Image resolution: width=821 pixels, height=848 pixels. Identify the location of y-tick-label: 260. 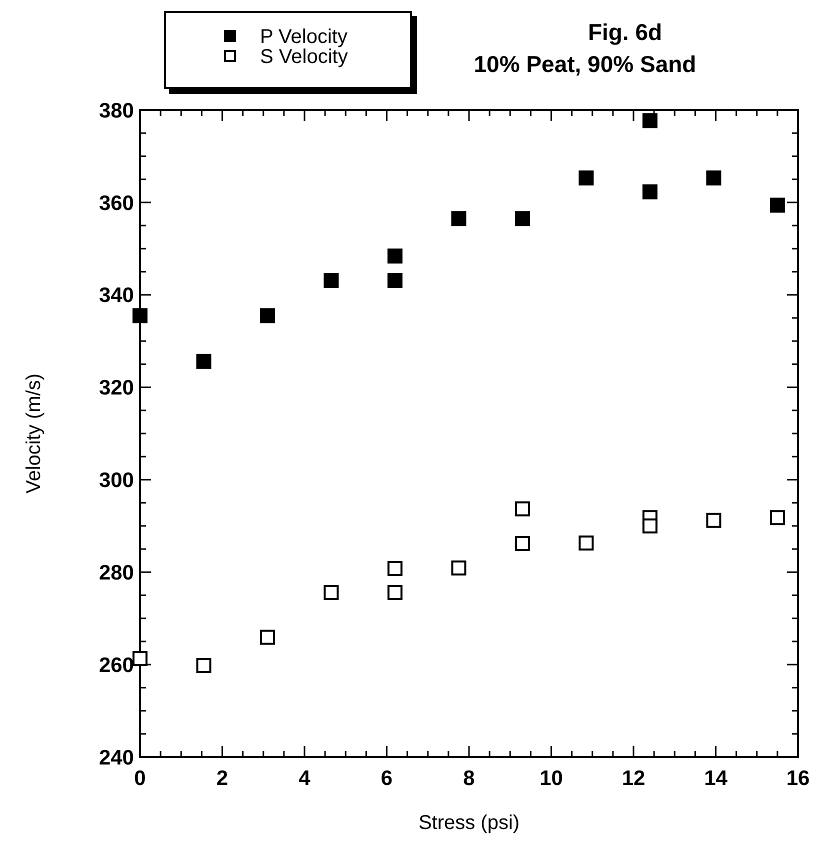
(116, 665).